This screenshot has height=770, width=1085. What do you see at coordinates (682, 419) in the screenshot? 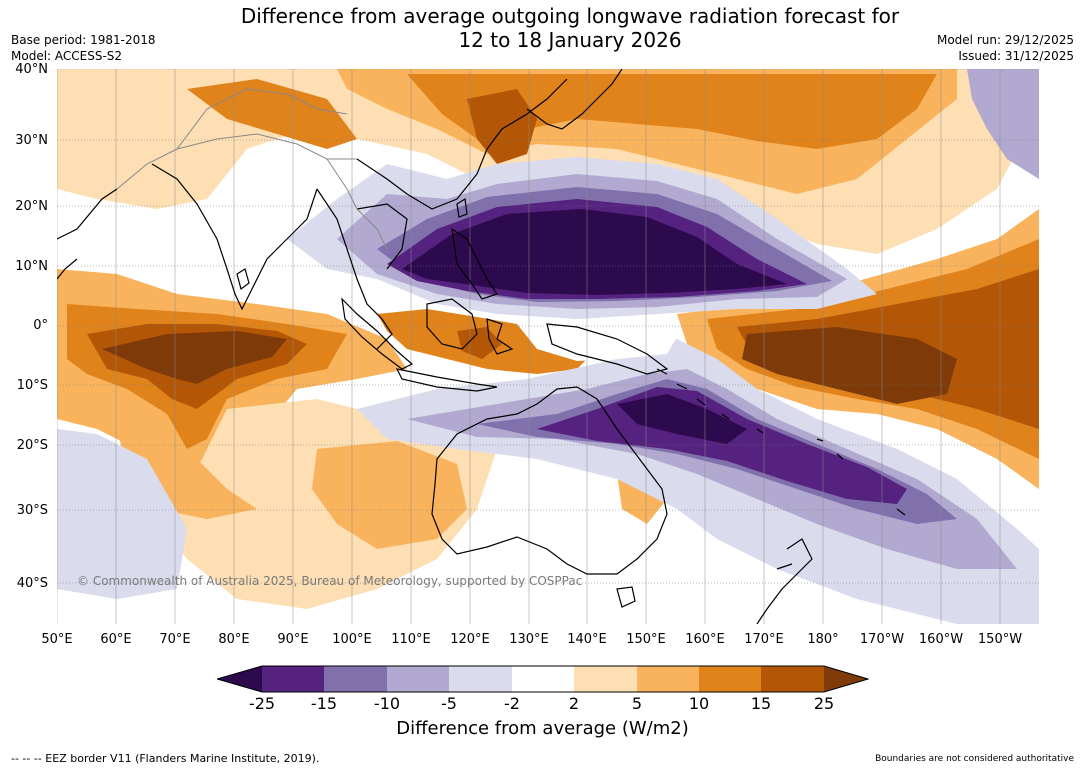
I see `spcz-peak-negative` at bounding box center [682, 419].